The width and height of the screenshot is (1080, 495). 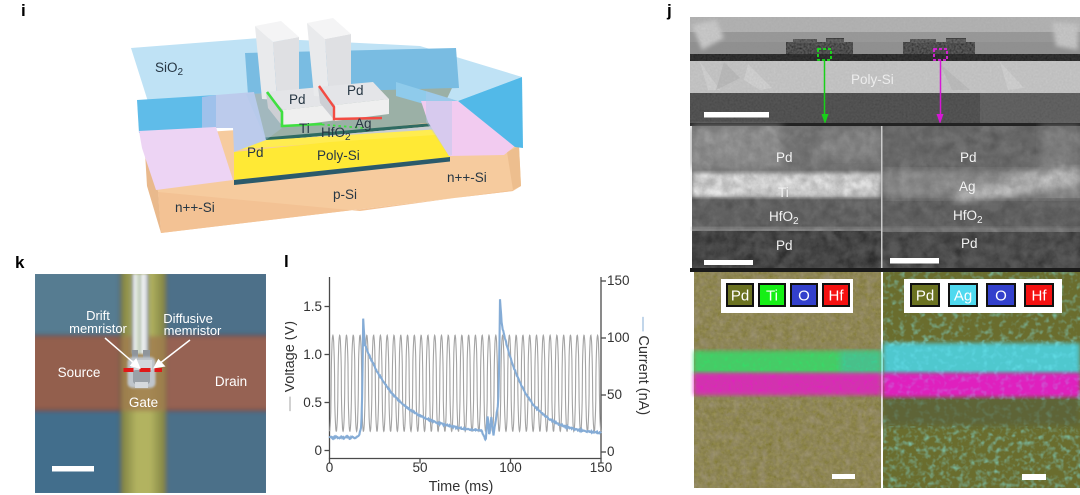 What do you see at coordinates (231, 381) in the screenshot?
I see `svg-text: Drain` at bounding box center [231, 381].